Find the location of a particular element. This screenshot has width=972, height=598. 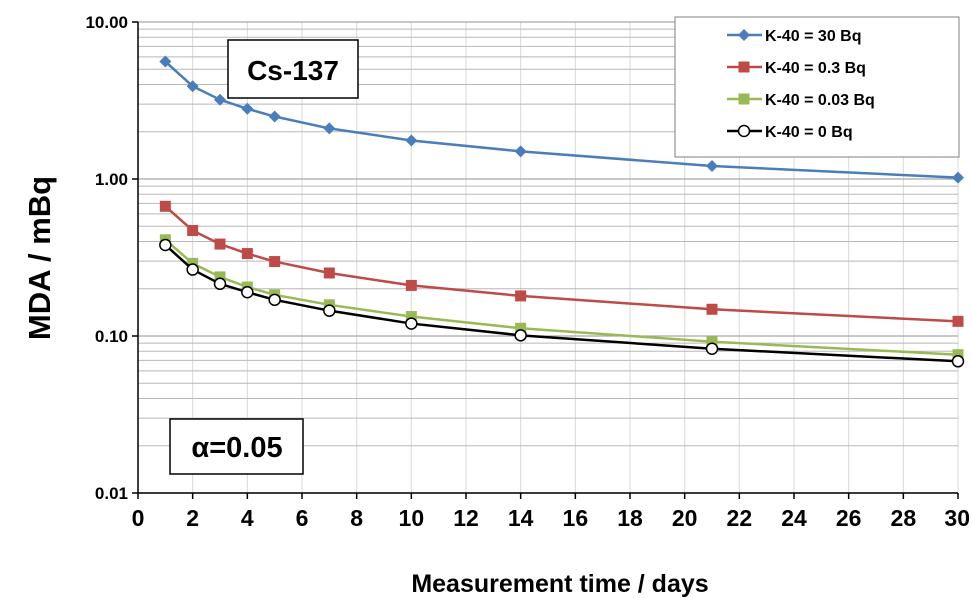

legend-item: K-40 = 0.03 Bq is located at coordinates (801, 100).